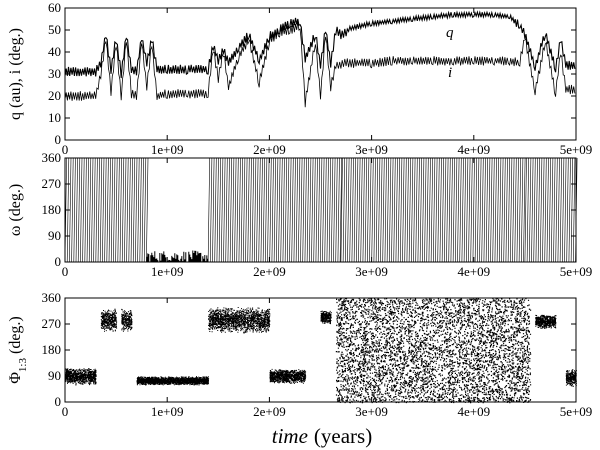 Image resolution: width=600 pixels, height=450 pixels. I want to click on y-tick-label: 10, so click(54, 117).